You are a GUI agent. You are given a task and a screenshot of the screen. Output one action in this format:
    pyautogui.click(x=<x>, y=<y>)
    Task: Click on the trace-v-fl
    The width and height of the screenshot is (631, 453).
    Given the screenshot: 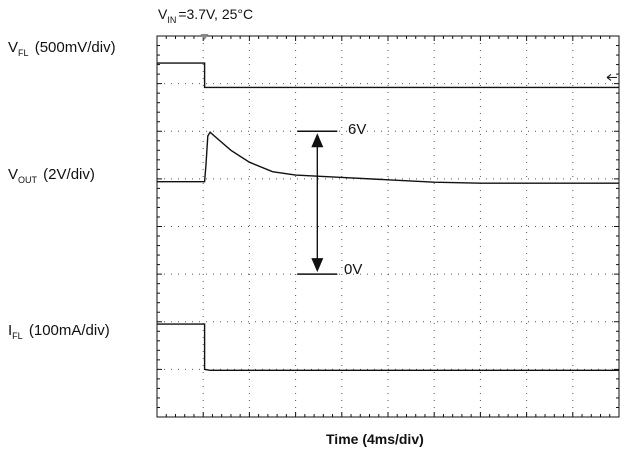 What is the action you would take?
    pyautogui.click(x=388, y=75)
    